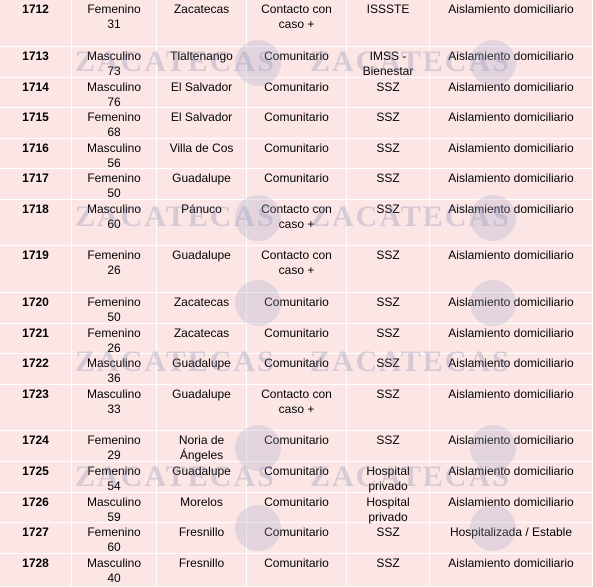 The image size is (593, 587). Describe the element at coordinates (114, 538) in the screenshot. I see `table-cell: Femenino 60` at that location.